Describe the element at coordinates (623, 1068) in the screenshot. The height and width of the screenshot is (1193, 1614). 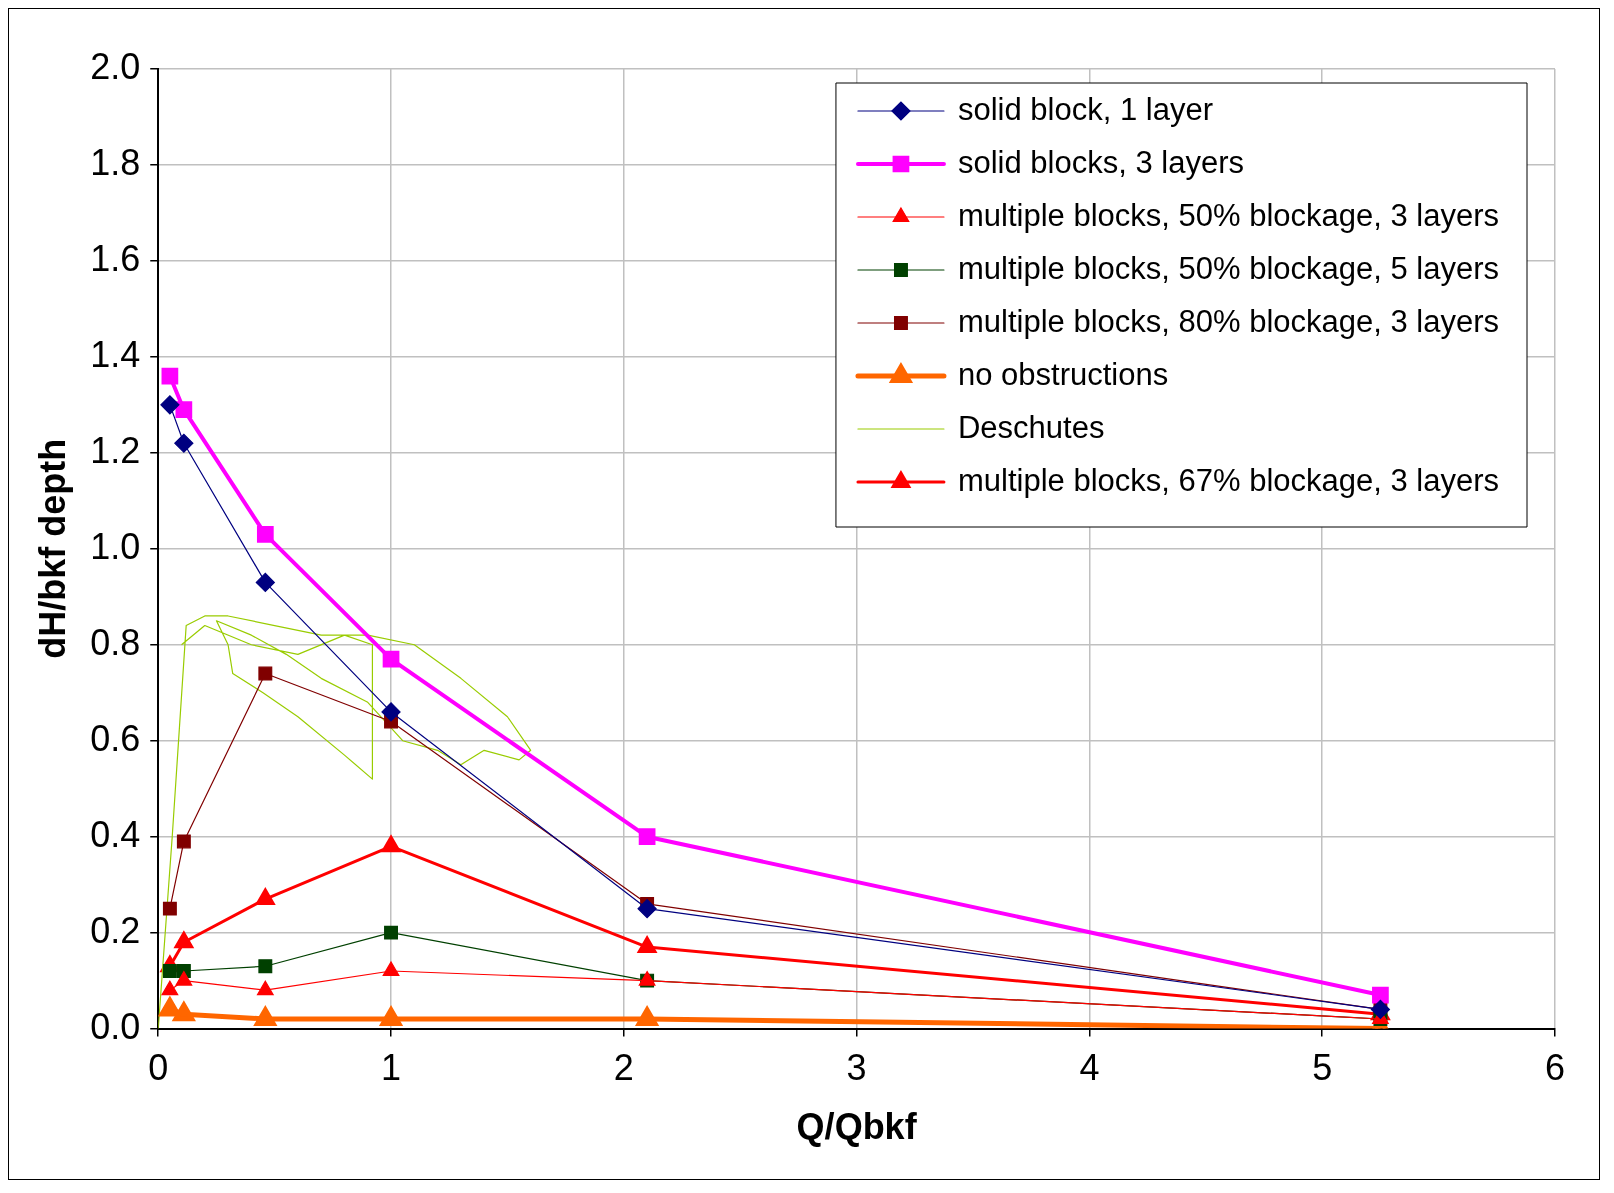
I see `x-tick-label: 2` at that location.